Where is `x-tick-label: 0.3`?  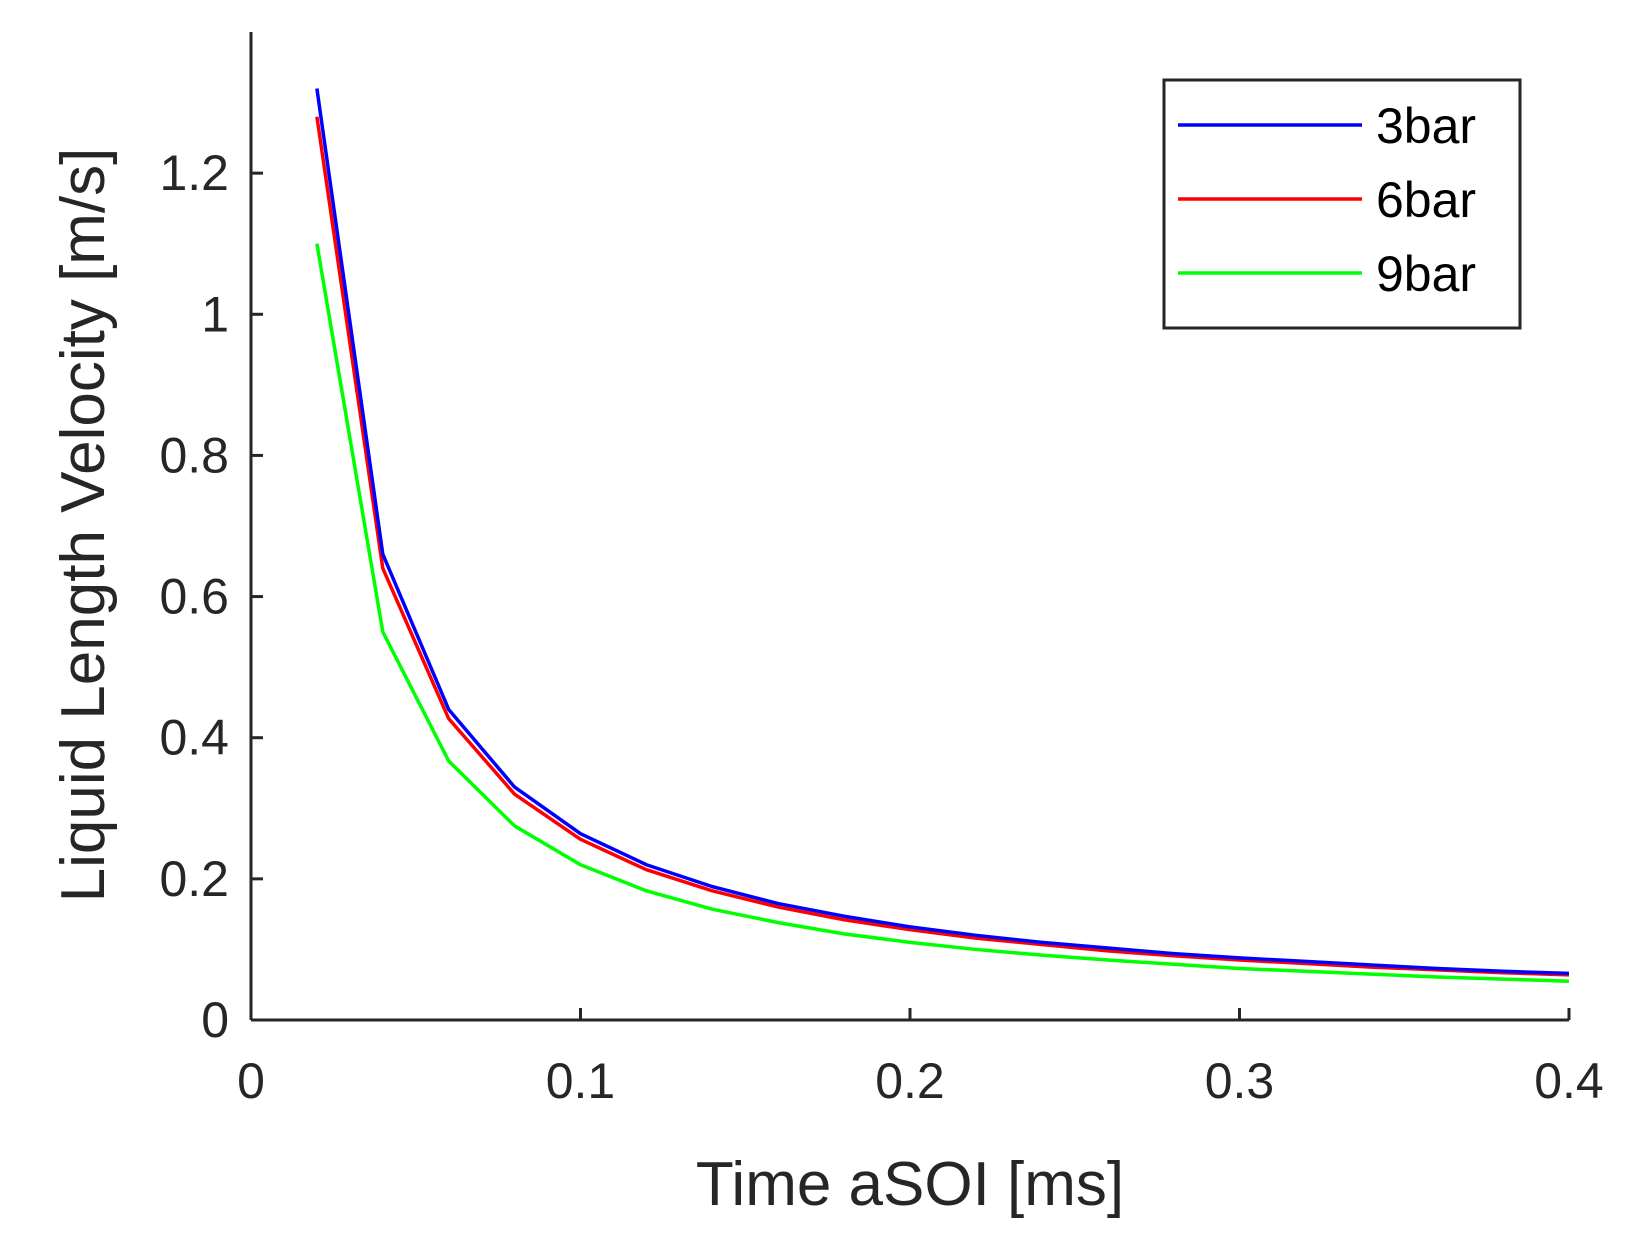 x-tick-label: 0.3 is located at coordinates (1240, 1081).